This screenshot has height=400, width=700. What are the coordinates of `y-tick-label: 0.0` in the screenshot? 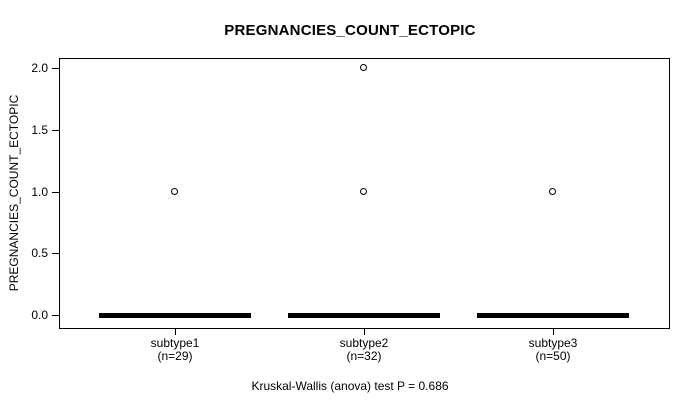 It's located at (39, 315).